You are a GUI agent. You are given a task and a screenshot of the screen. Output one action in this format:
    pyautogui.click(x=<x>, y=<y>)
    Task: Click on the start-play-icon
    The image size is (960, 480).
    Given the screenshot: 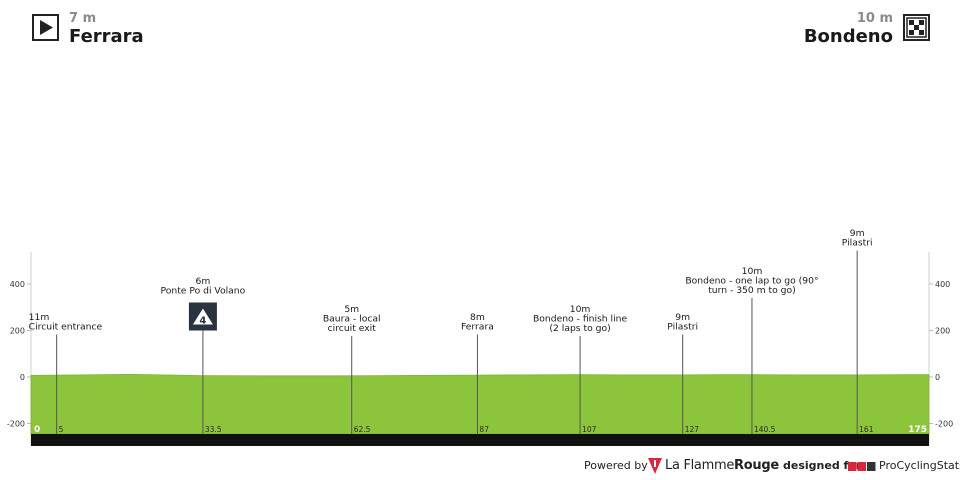 What is the action you would take?
    pyautogui.click(x=45, y=27)
    